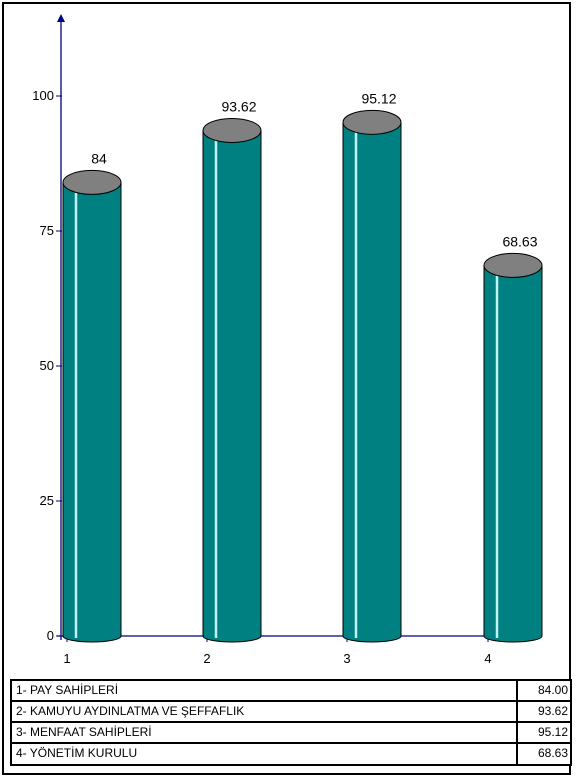  What do you see at coordinates (552, 690) in the screenshot?
I see `legend-value: 84.00` at bounding box center [552, 690].